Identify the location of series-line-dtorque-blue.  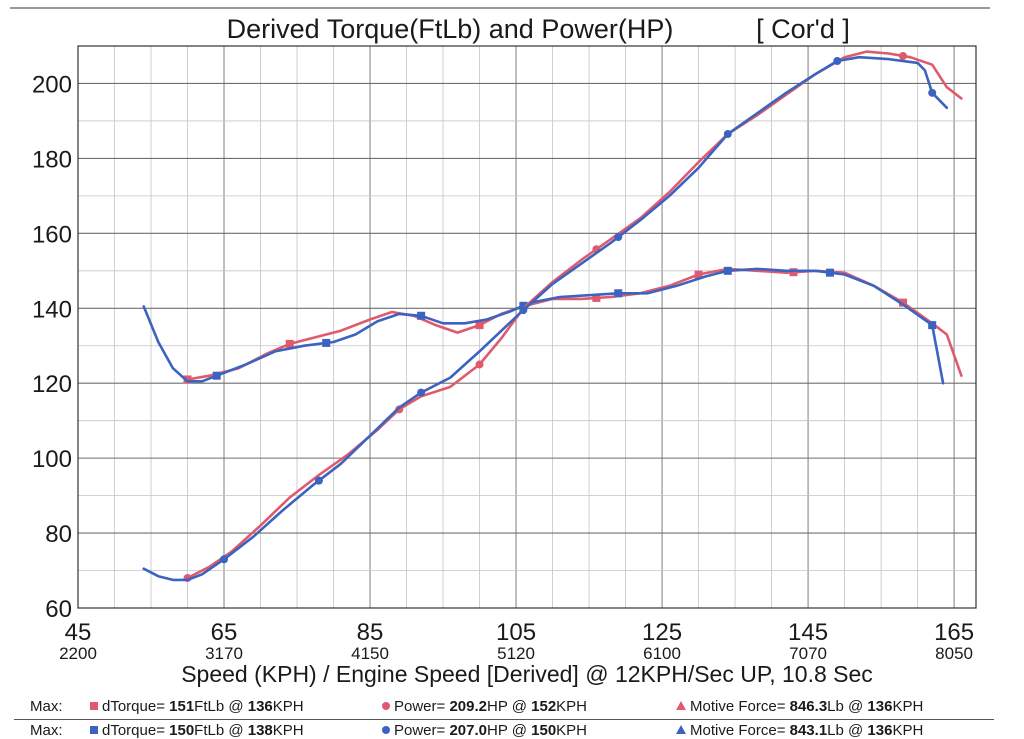
(543, 326).